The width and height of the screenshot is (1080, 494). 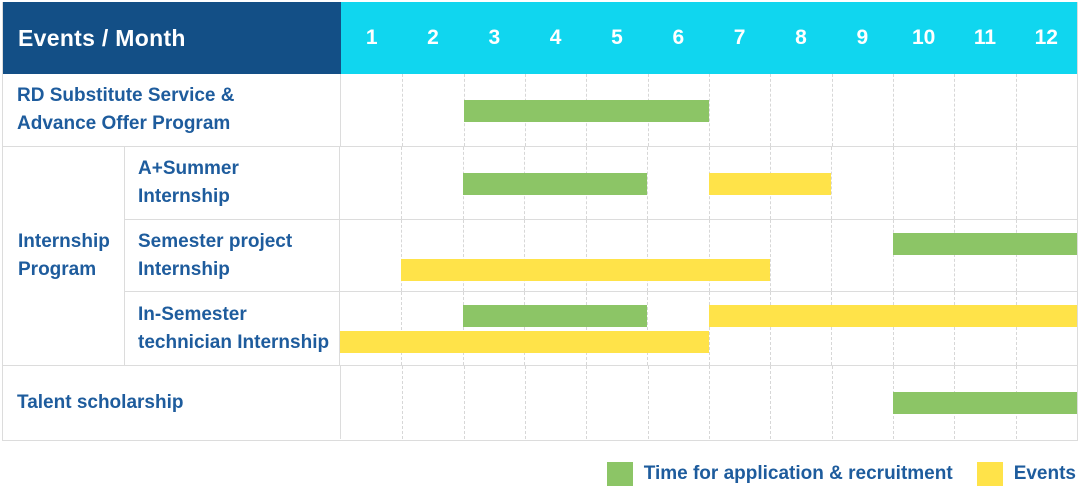 I want to click on row-label-line: technician Internship, so click(x=234, y=342).